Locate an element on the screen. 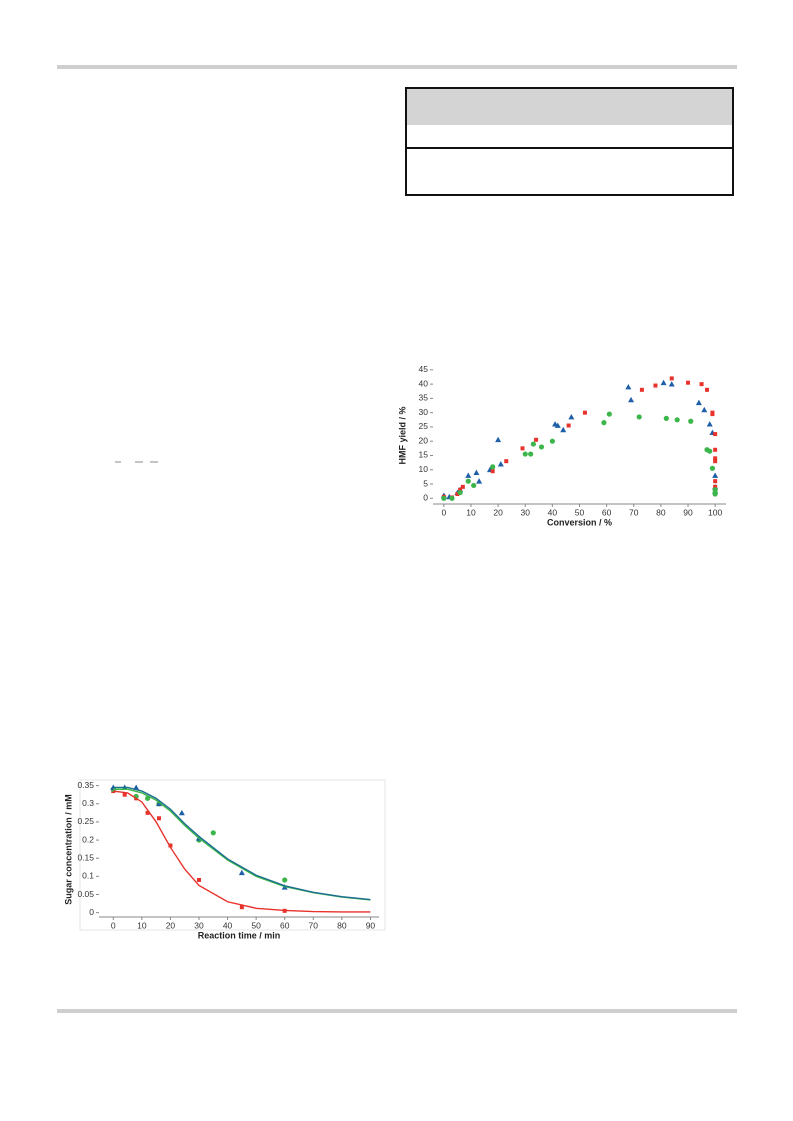 The height and width of the screenshot is (1121, 793). x-axis-label: Conversion / % is located at coordinates (579, 522).